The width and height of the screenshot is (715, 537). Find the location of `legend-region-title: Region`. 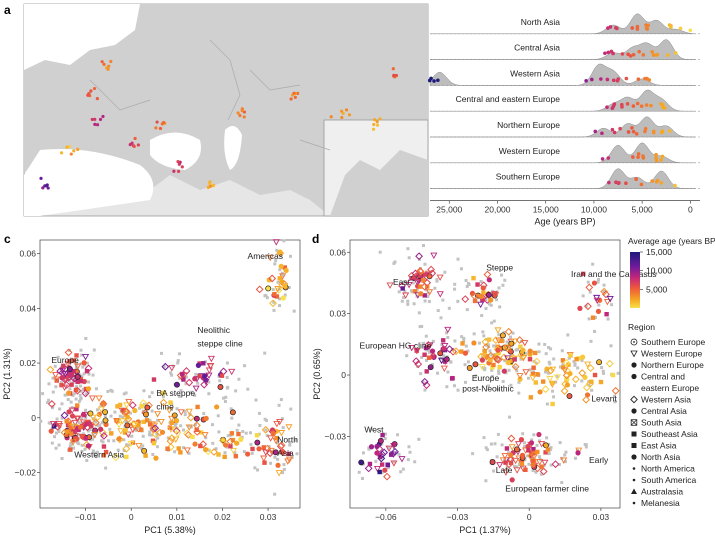

legend-region-title: Region is located at coordinates (641, 327).